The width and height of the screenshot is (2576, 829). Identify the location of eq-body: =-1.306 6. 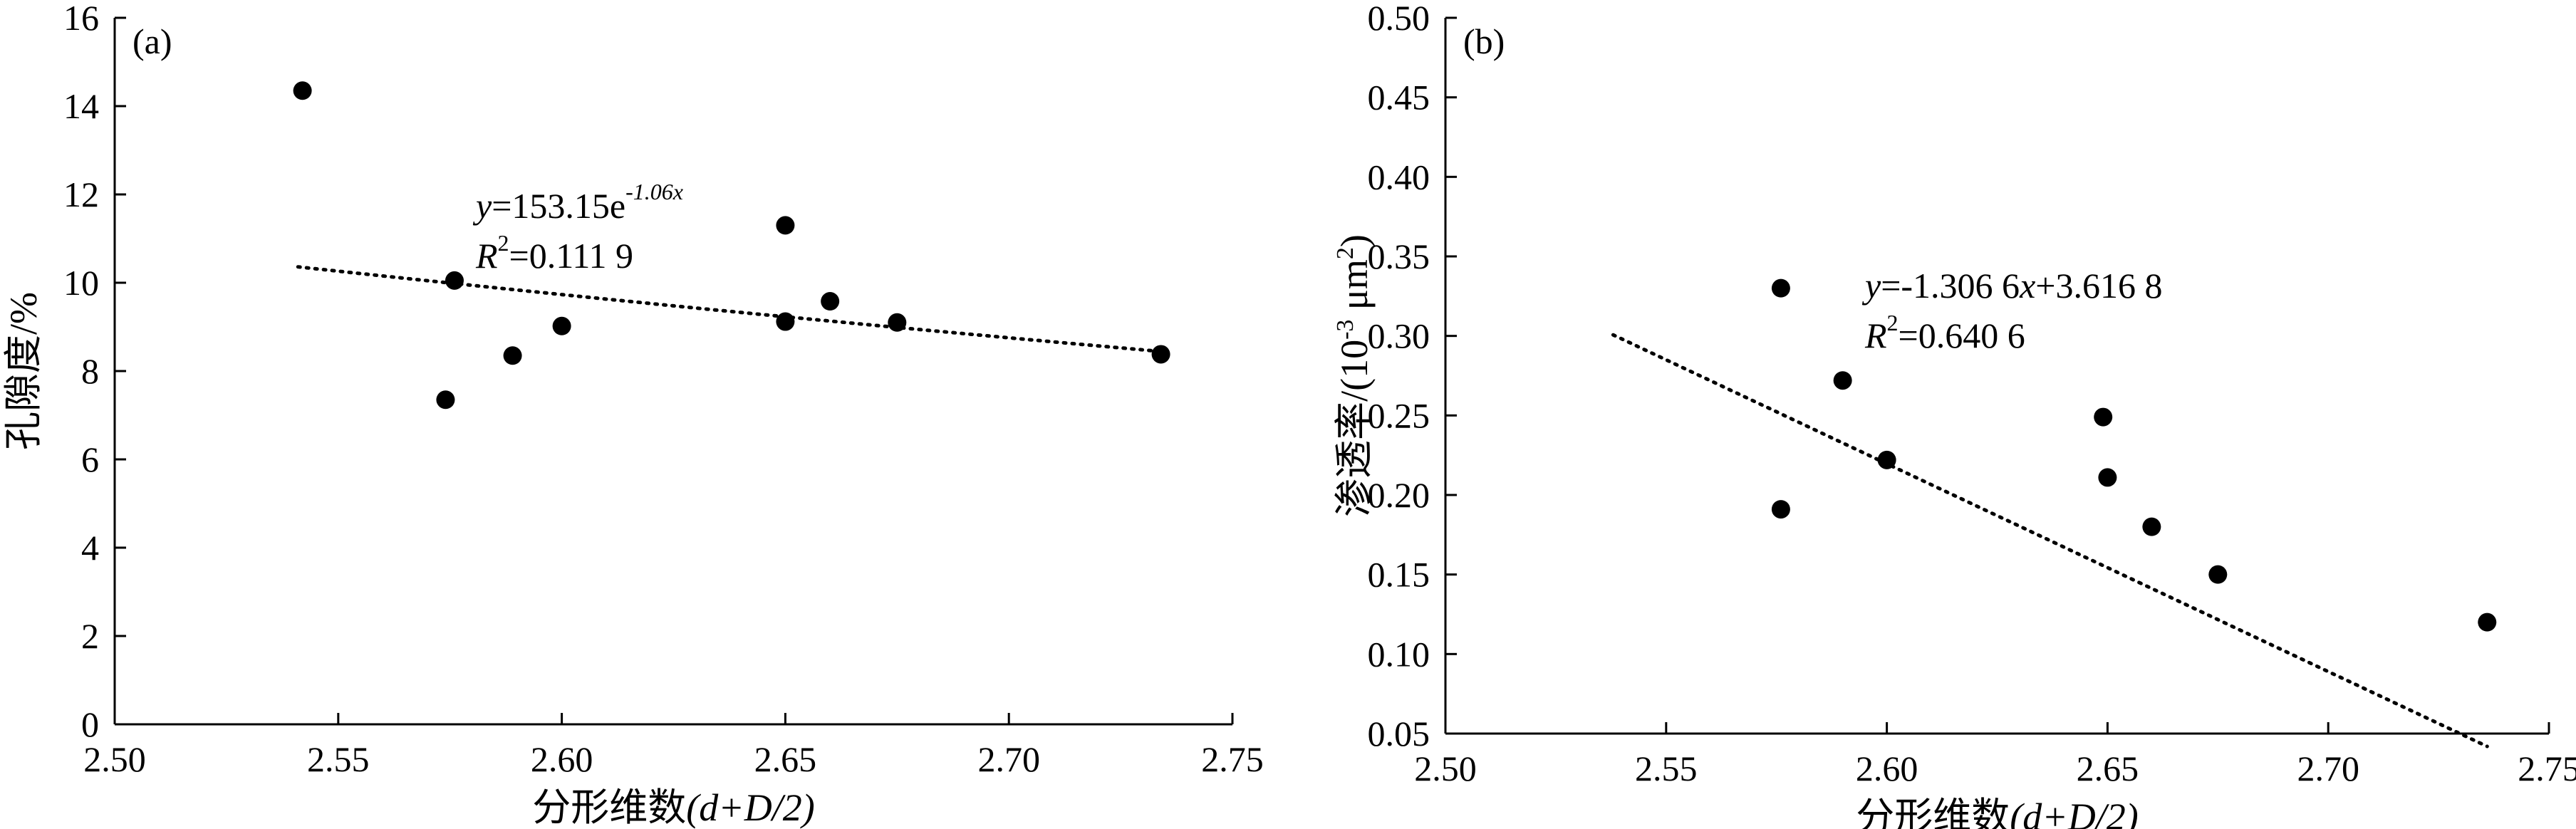
(1950, 286).